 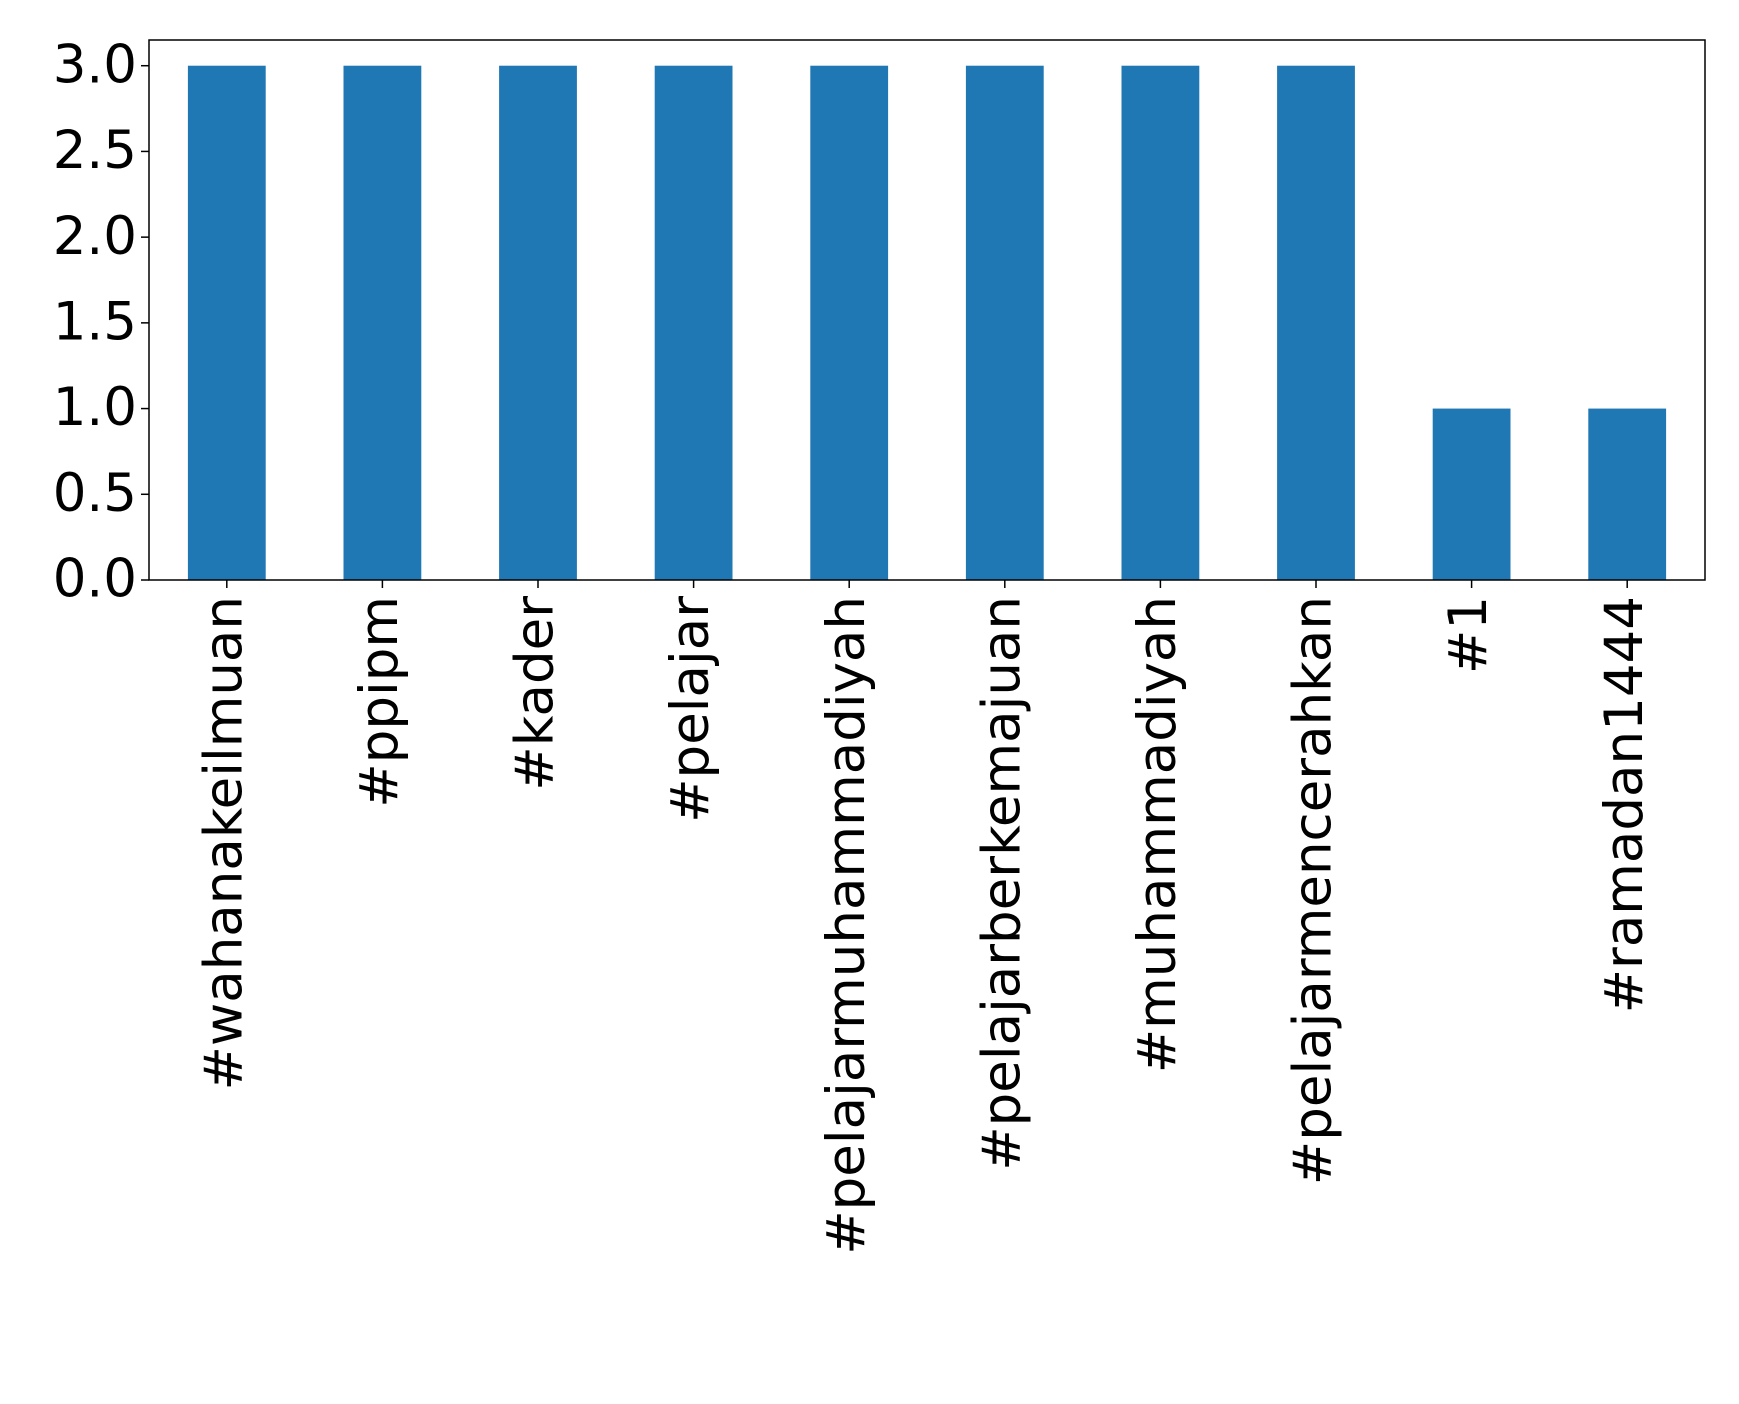 I want to click on y-tick-label: 3.0, so click(x=95, y=64).